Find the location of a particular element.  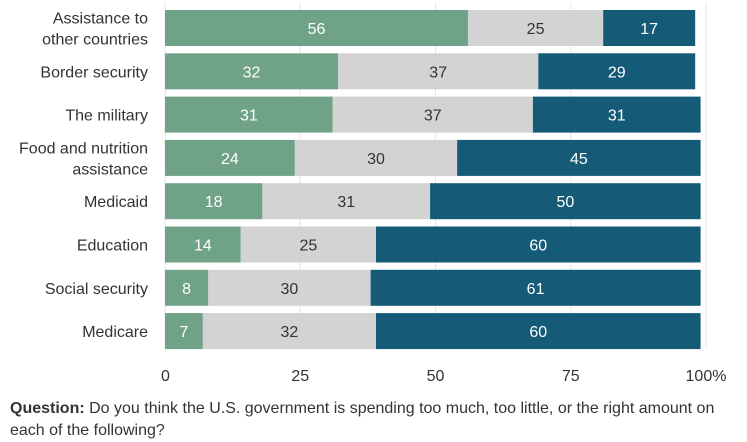

category-label: Border security is located at coordinates (94, 72).